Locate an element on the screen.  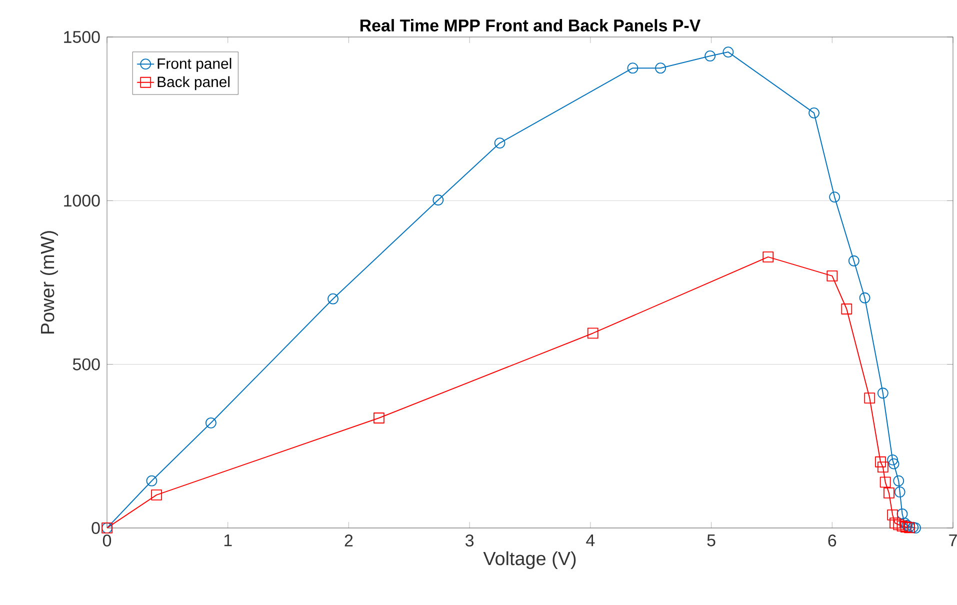
x-tick-label: 3 is located at coordinates (470, 540).